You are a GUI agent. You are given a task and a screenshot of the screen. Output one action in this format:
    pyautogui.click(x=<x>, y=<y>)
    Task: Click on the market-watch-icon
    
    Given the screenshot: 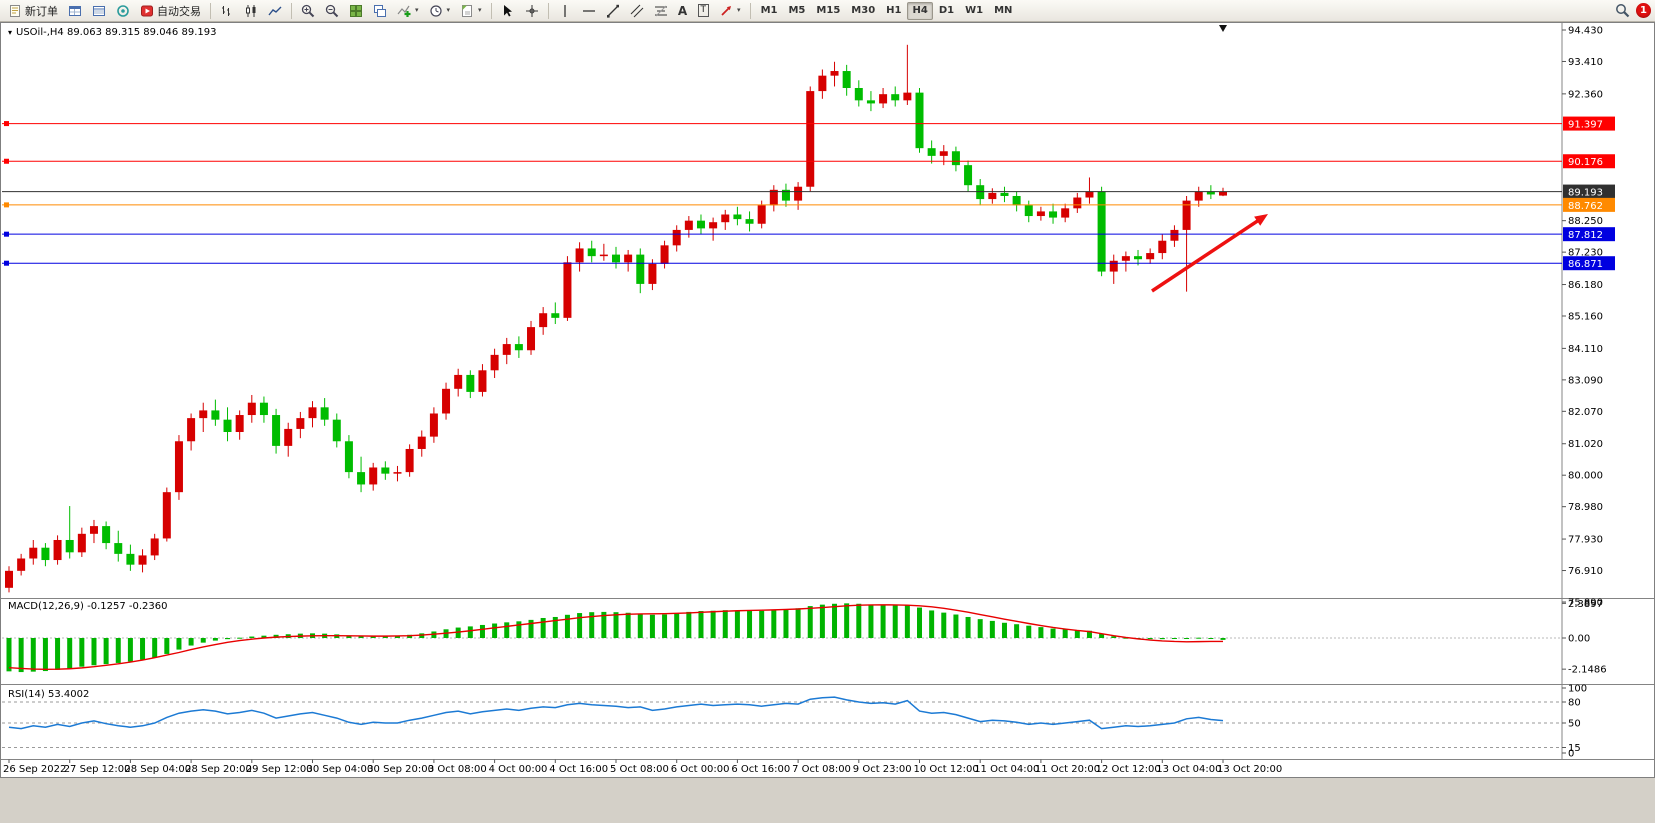 What is the action you would take?
    pyautogui.click(x=75, y=10)
    